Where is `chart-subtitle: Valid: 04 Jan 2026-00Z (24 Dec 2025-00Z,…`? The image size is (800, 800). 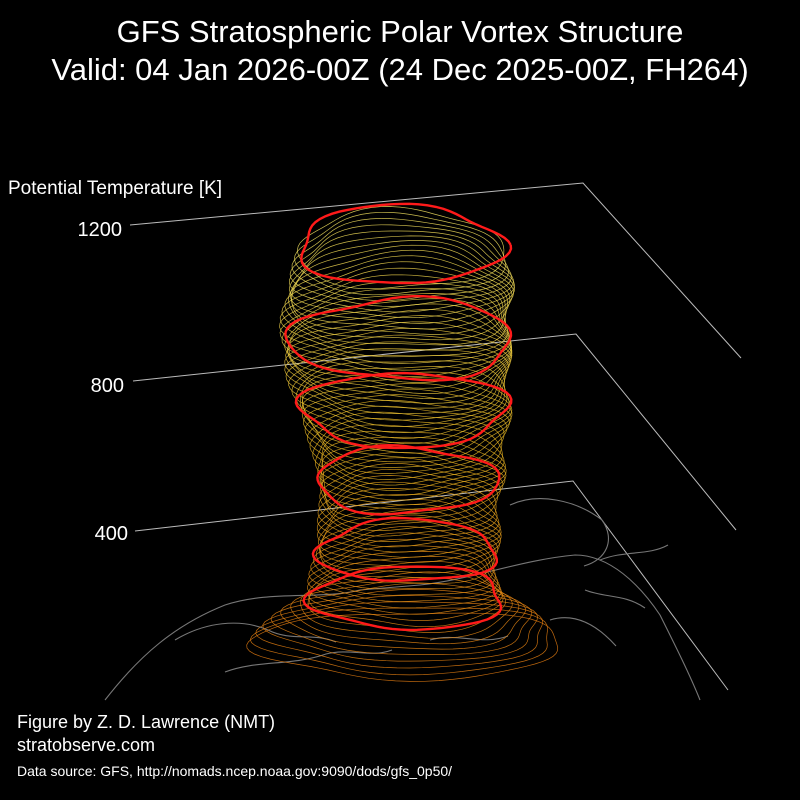 chart-subtitle: Valid: 04 Jan 2026-00Z (24 Dec 2025-00Z,… is located at coordinates (400, 69).